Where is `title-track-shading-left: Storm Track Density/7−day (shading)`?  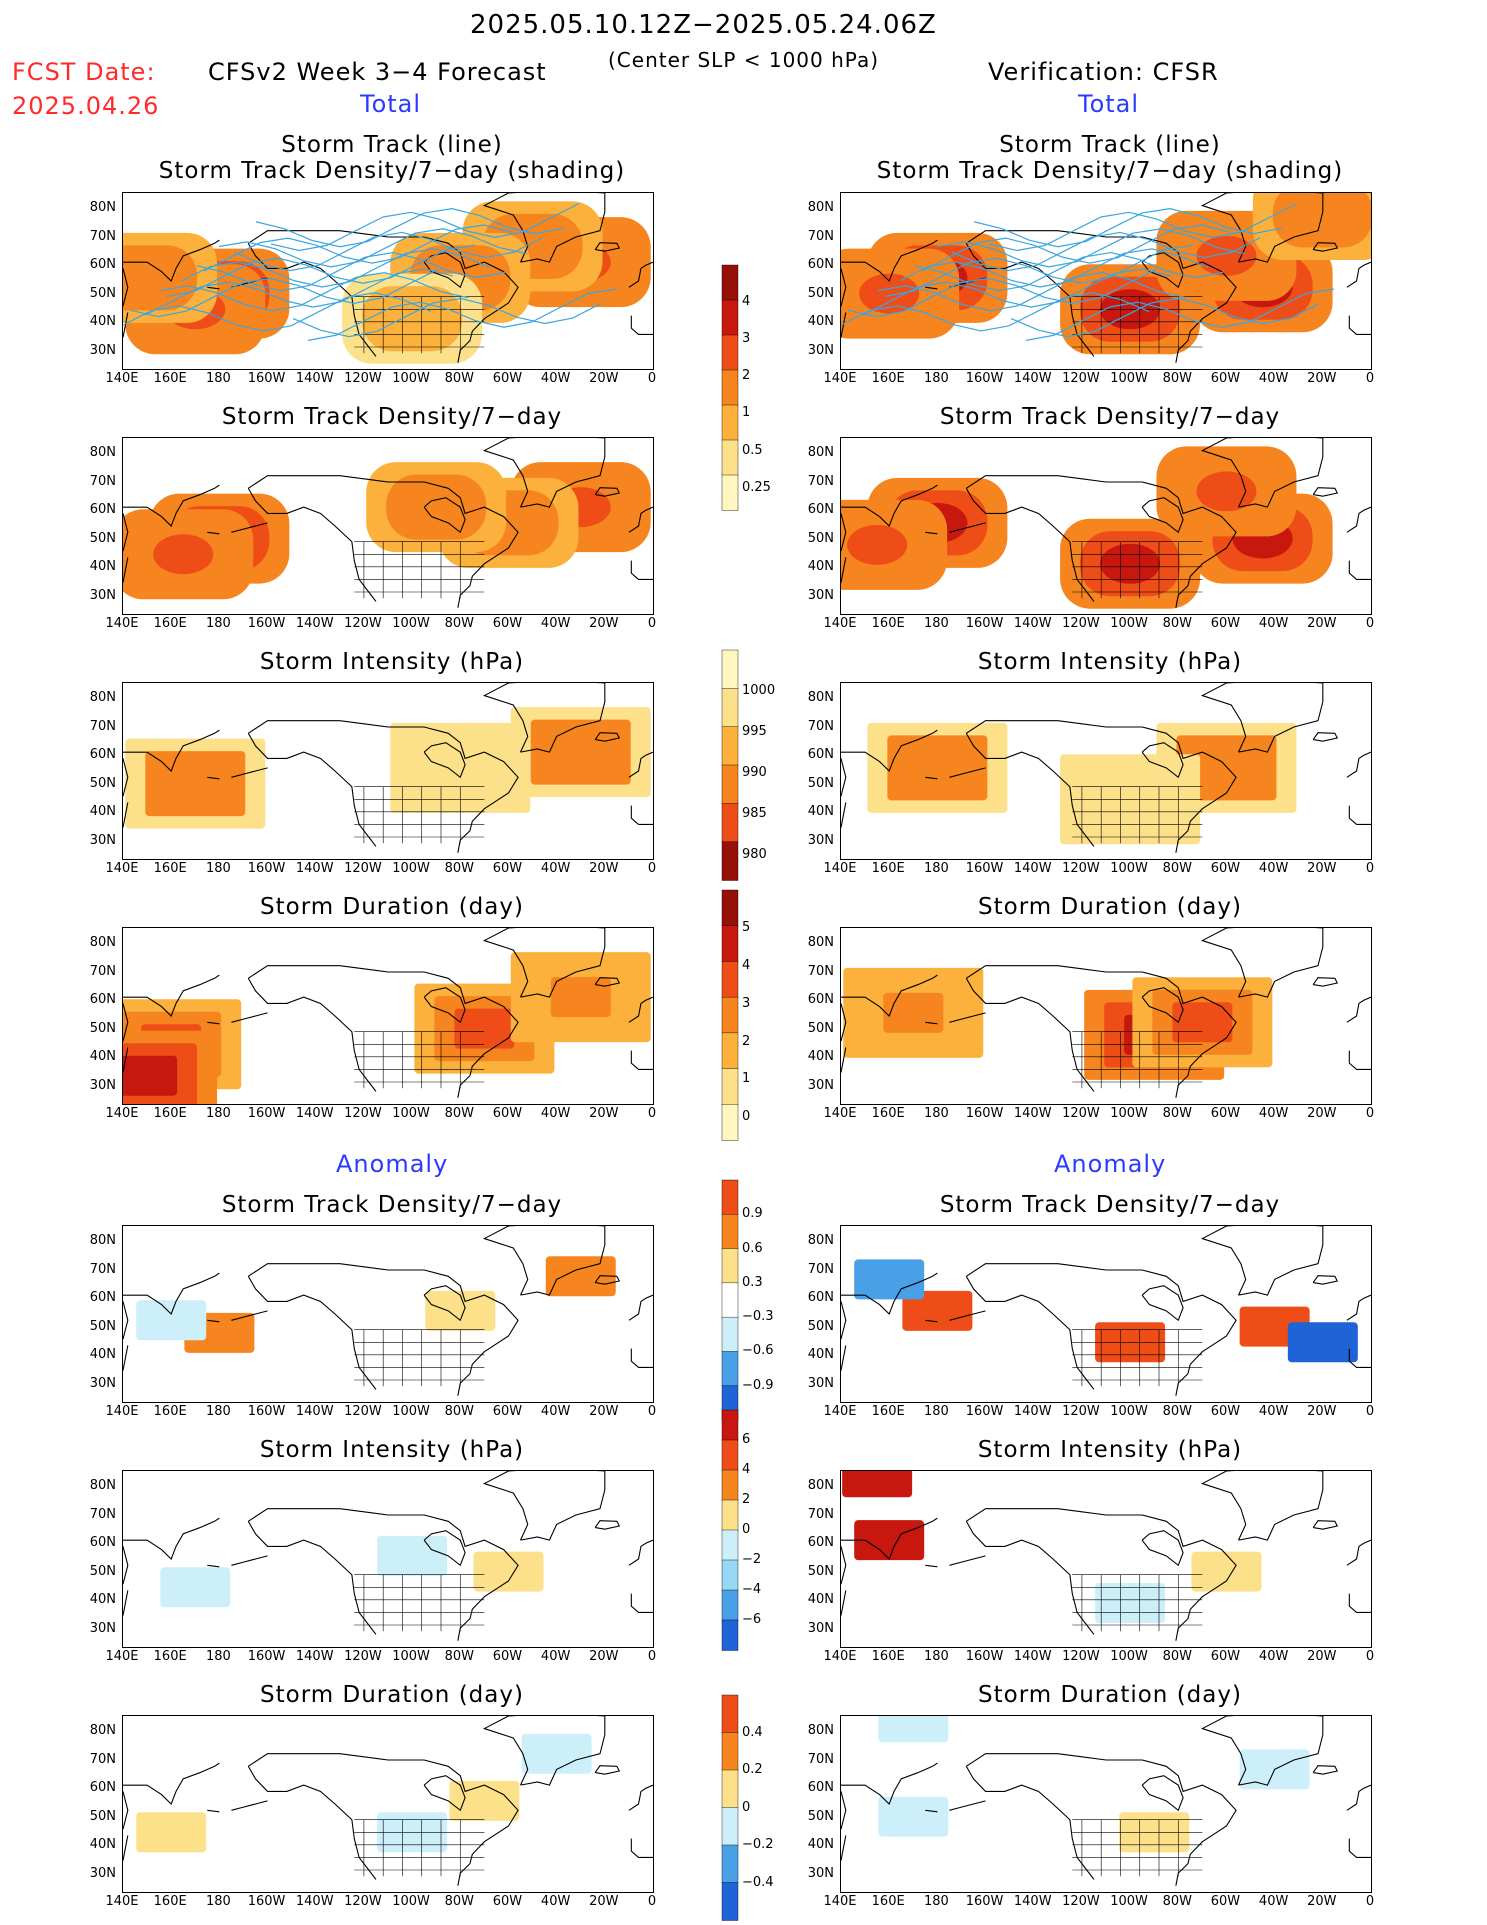 title-track-shading-left: Storm Track Density/7−day (shading) is located at coordinates (392, 171).